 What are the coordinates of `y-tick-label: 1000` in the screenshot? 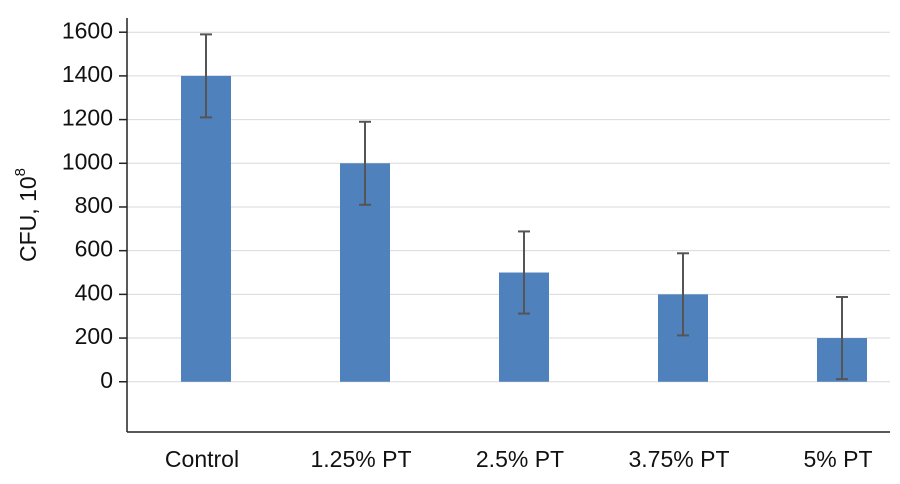 It's located at (87, 161).